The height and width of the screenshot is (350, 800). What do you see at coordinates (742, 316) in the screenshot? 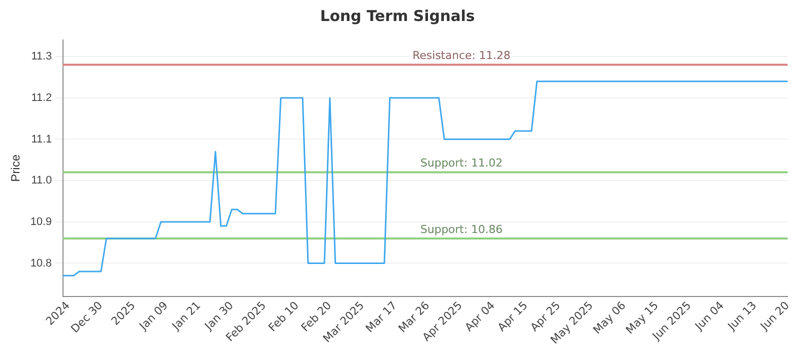
I see `x-tick-label: Jun 13` at bounding box center [742, 316].